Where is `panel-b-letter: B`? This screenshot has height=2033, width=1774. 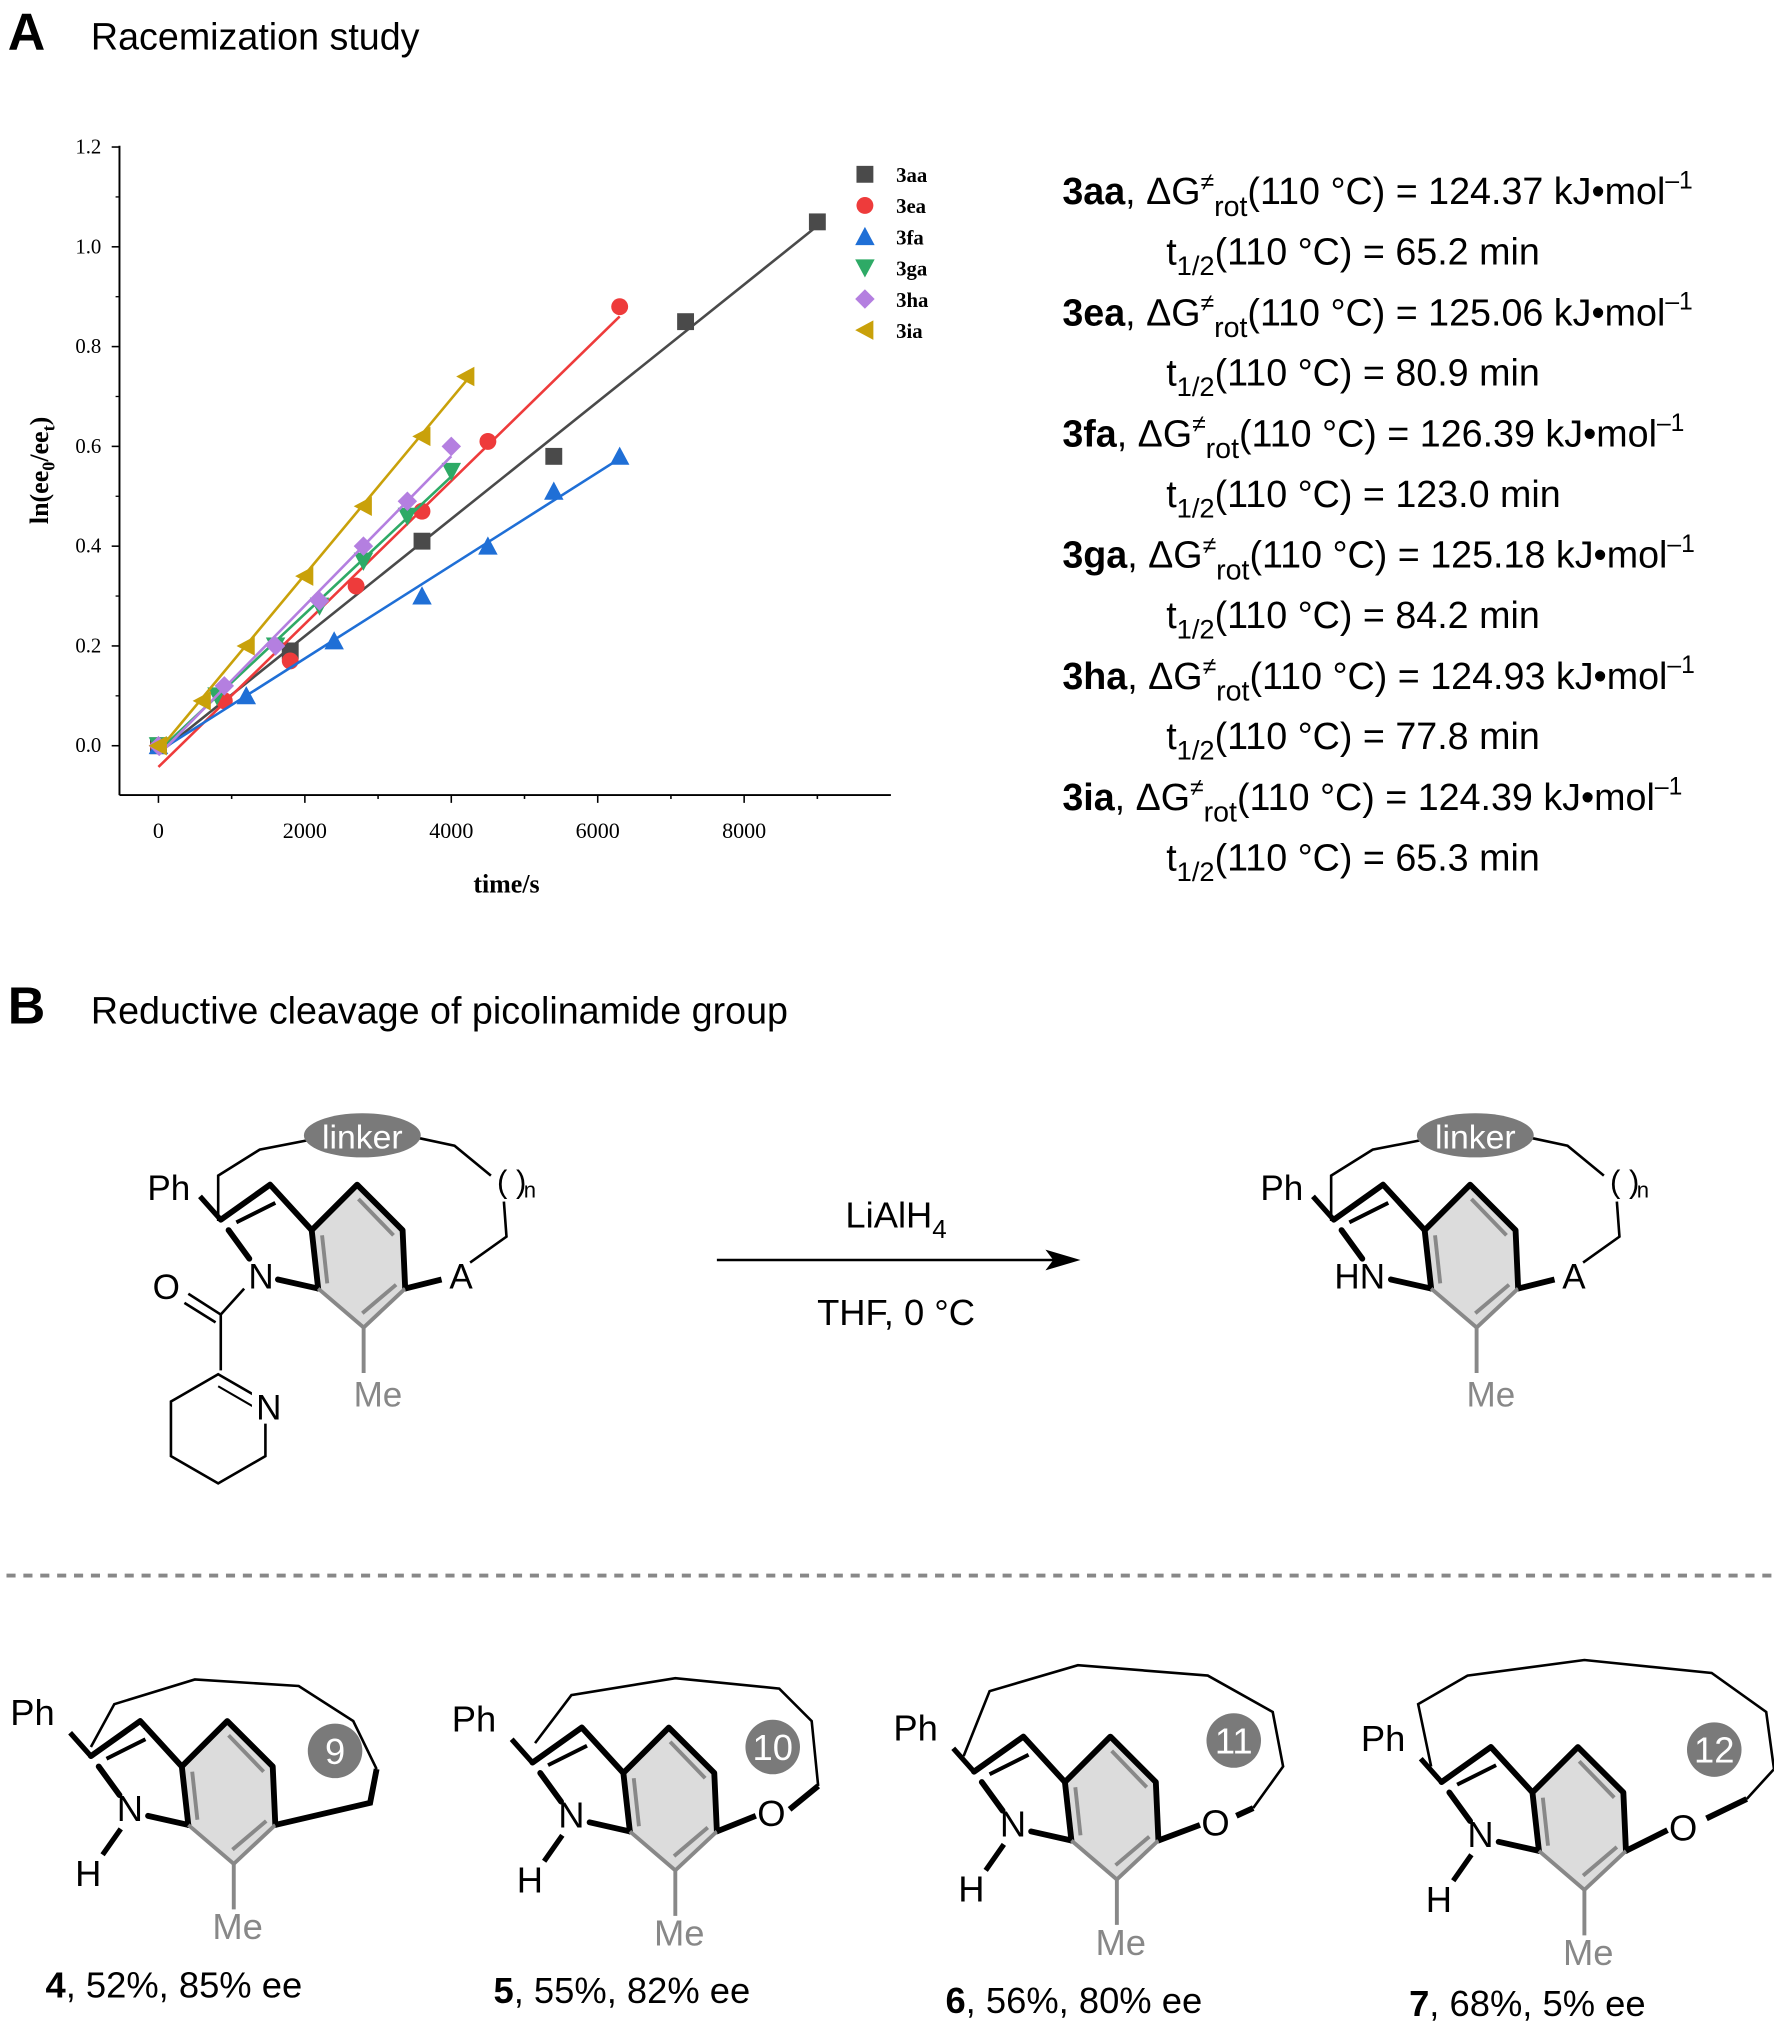 panel-b-letter: B is located at coordinates (27, 1007).